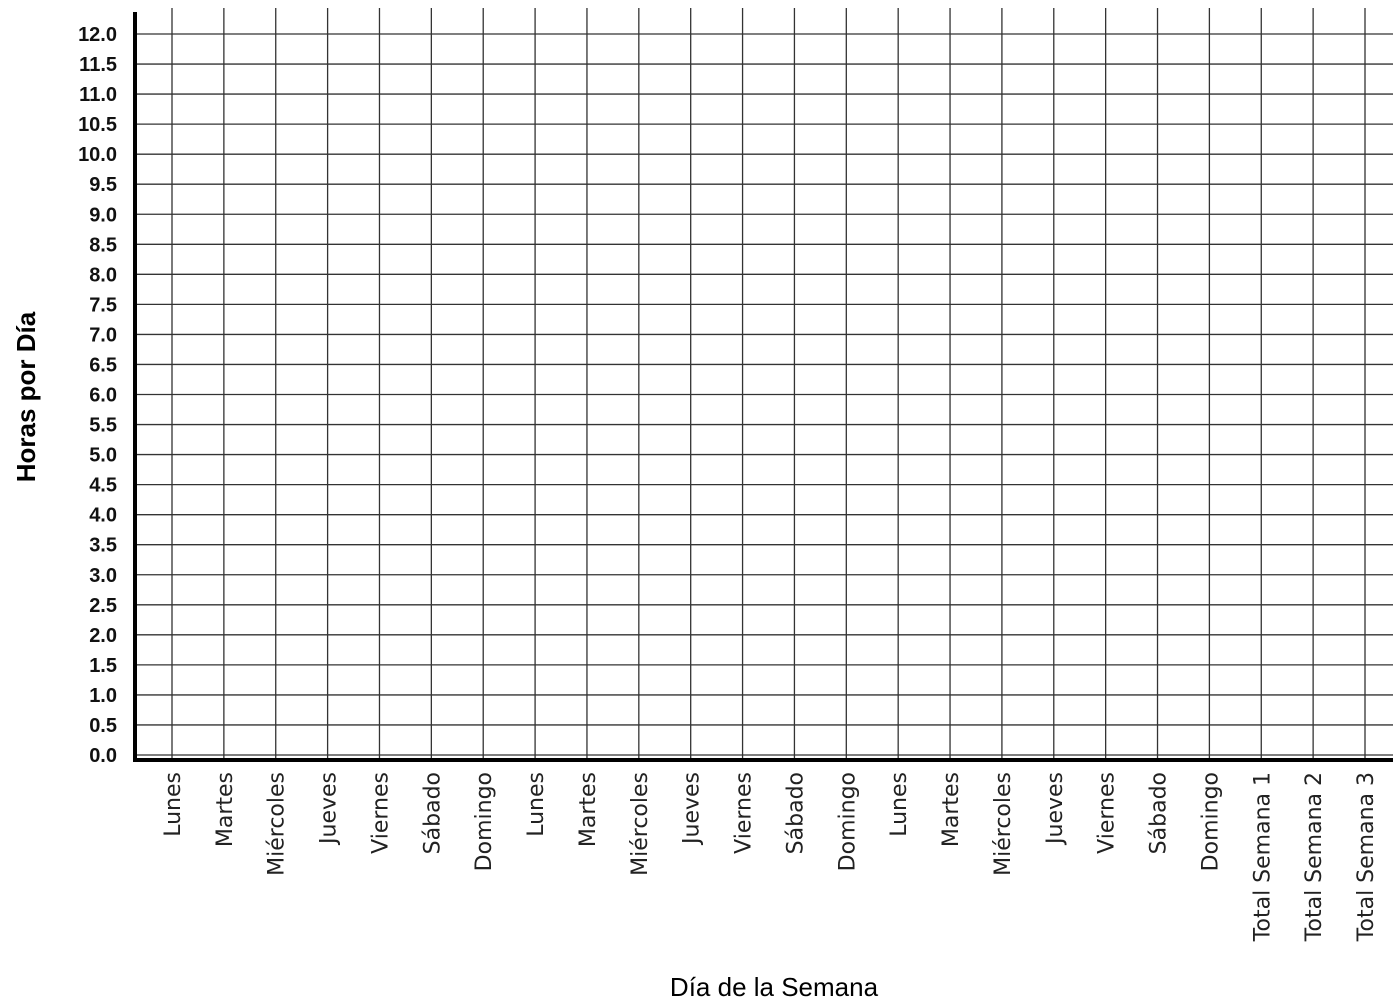 The width and height of the screenshot is (1393, 1000). I want to click on y-tick-label: 1.5, so click(103, 666).